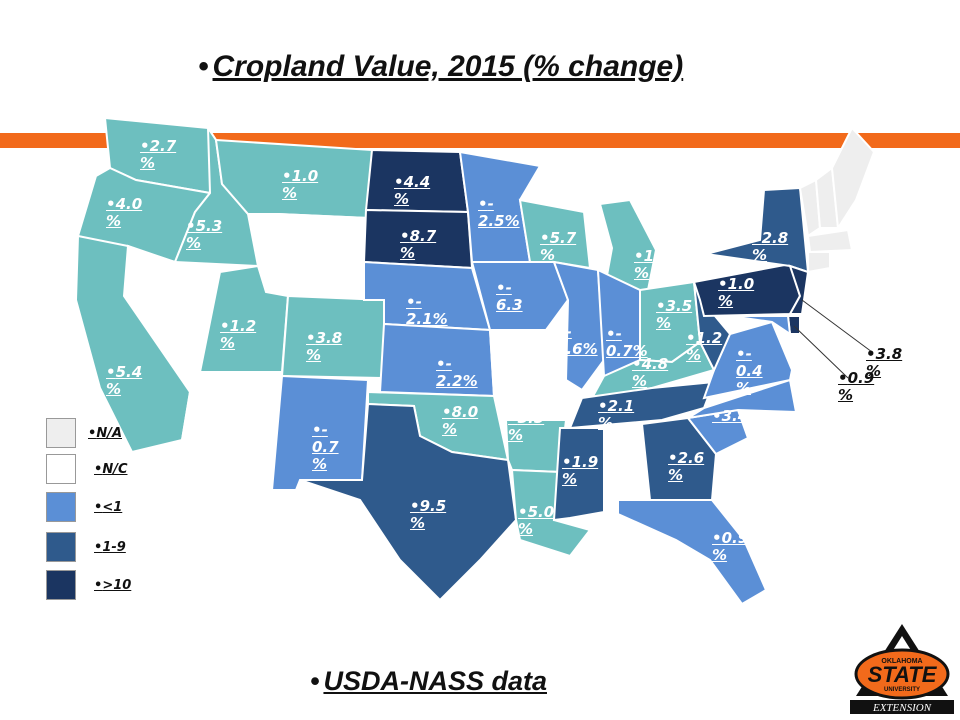 This screenshot has width=960, height=720. I want to click on state-value: 4.8 %, so click(650, 372).